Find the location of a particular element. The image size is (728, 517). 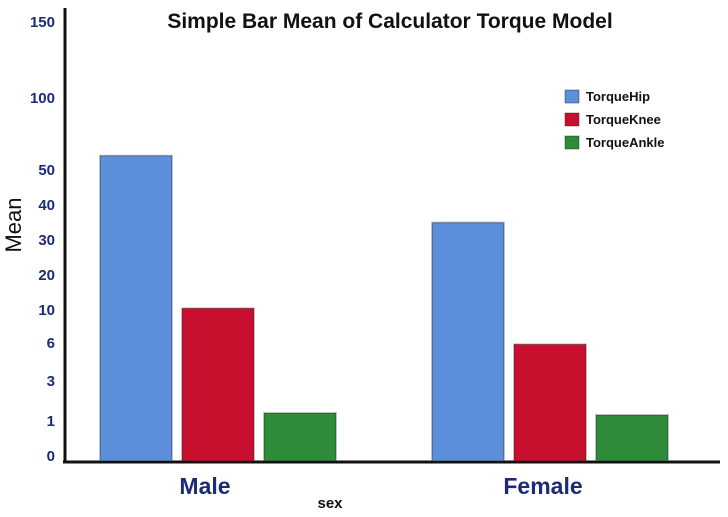

legend-label-torqueankle: TorqueAnkle is located at coordinates (625, 142).